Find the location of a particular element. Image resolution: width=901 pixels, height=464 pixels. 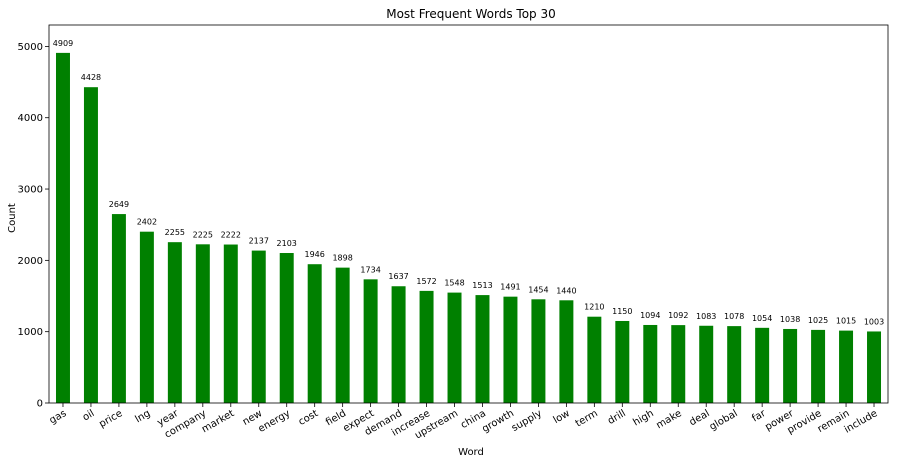

x-tick-label-term: term is located at coordinates (587, 418).